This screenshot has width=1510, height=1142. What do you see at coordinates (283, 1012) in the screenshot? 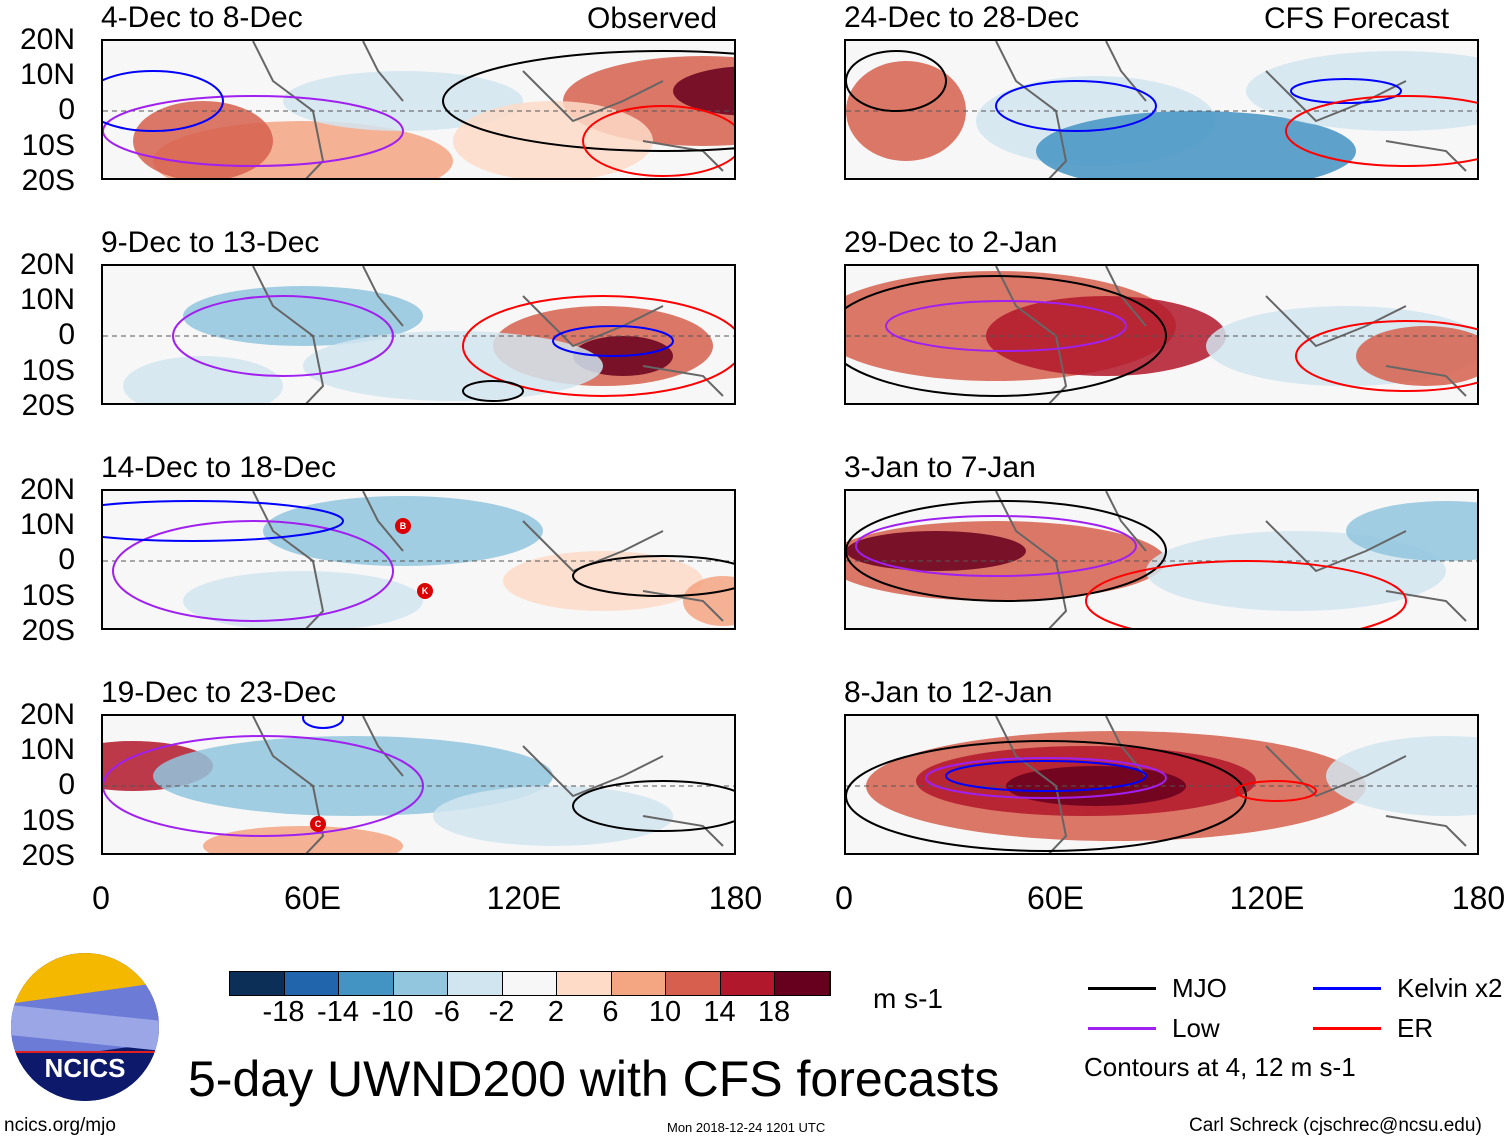
I see `colorbar-tick-label: -18` at bounding box center [283, 1012].